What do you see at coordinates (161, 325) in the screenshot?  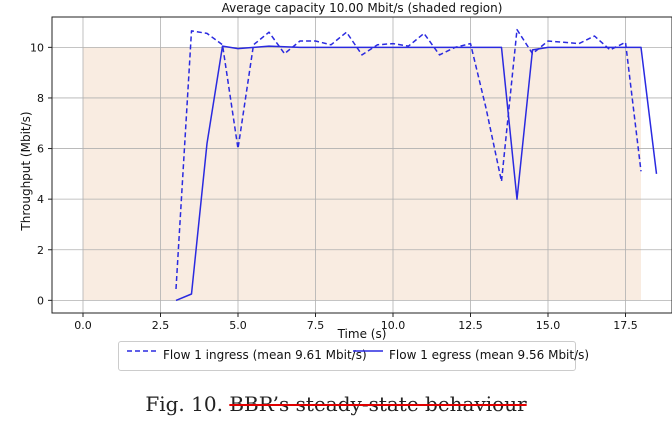 I see `x-tick-label: 2.5` at bounding box center [161, 325].